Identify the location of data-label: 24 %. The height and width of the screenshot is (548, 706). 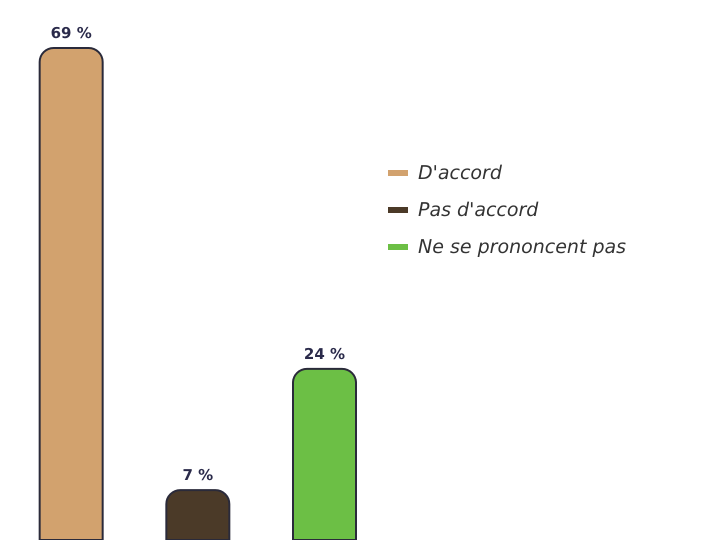
(325, 353).